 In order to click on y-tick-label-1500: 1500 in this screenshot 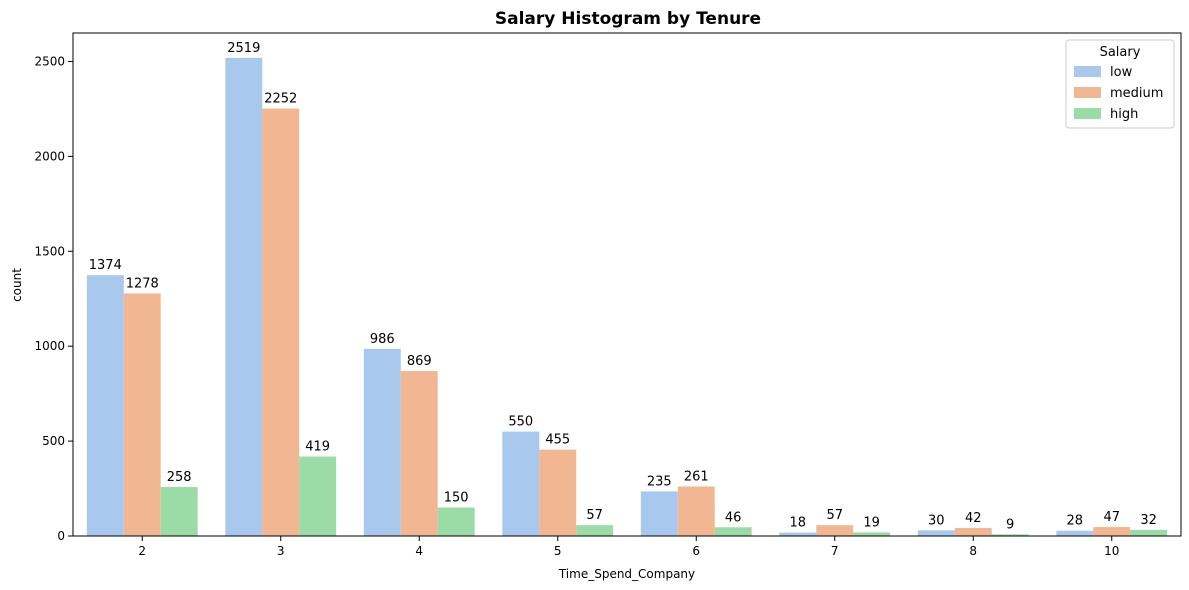, I will do `click(49, 251)`.